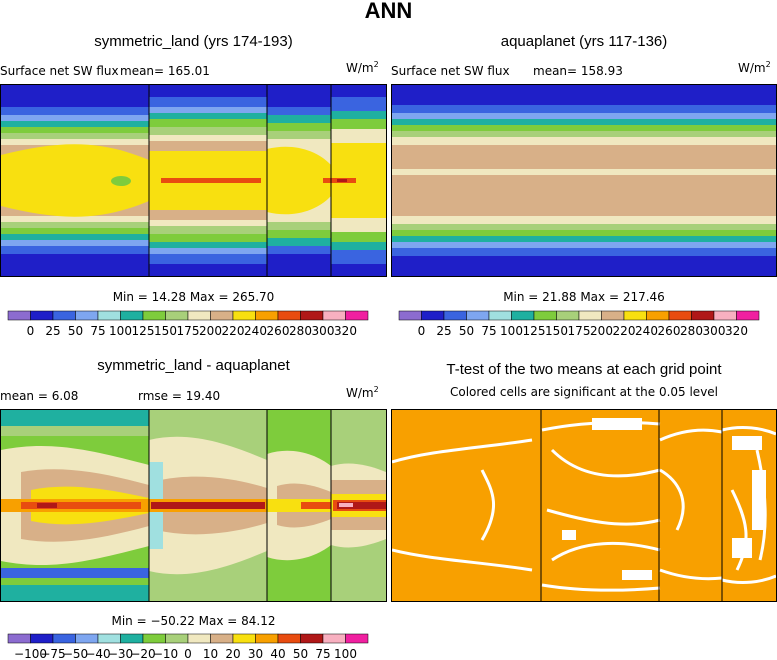  Describe the element at coordinates (30, 653) in the screenshot. I see `panel3-colorbar-label: −100` at that location.